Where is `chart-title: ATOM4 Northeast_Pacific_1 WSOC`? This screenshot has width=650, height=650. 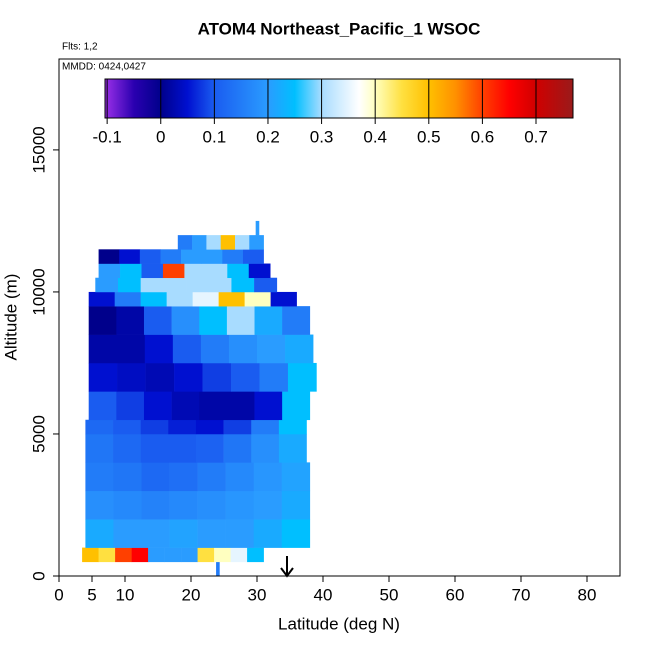 chart-title: ATOM4 Northeast_Pacific_1 WSOC is located at coordinates (339, 28).